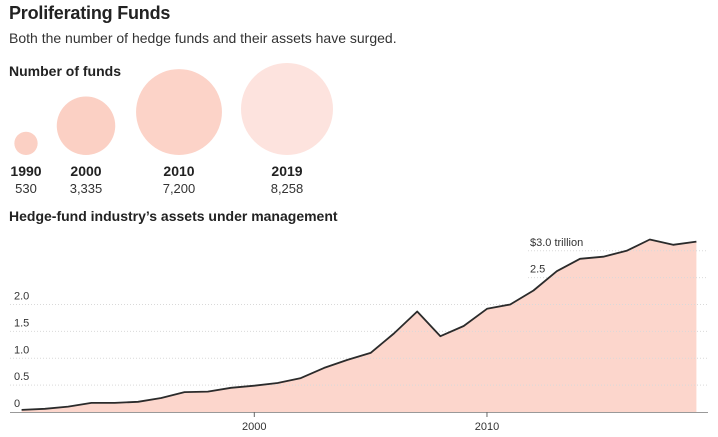  I want to click on bubble-year-label: 1990, so click(25, 171).